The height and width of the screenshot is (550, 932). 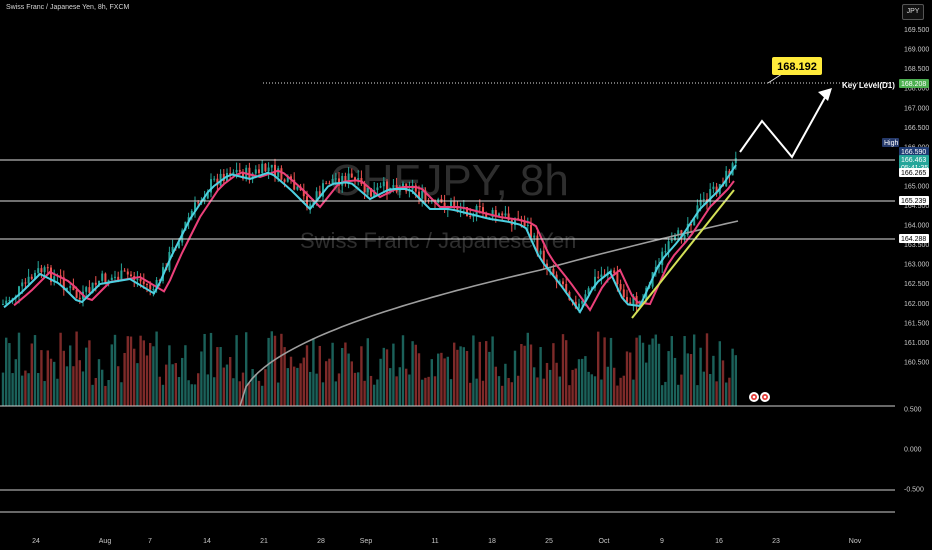 I want to click on target-price-callout, so click(x=797, y=66).